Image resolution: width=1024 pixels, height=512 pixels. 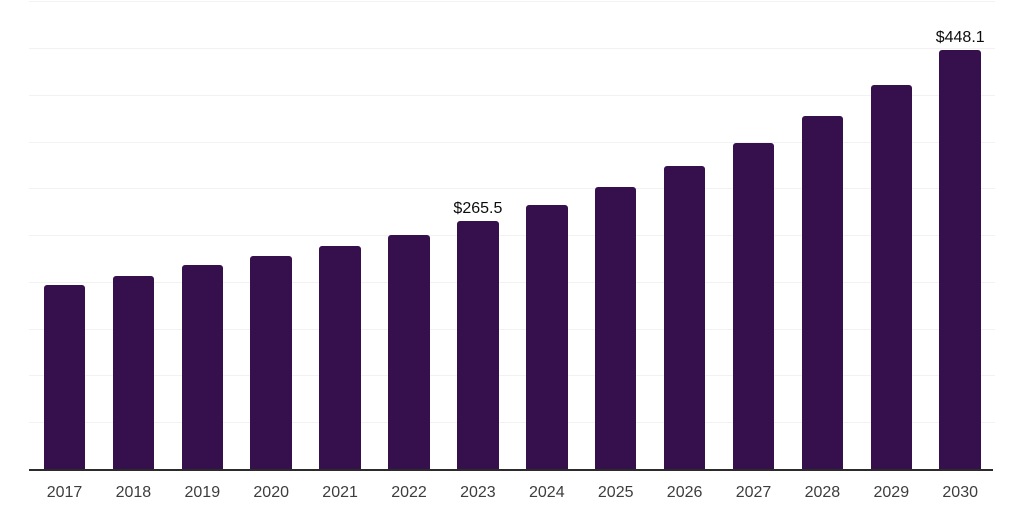 What do you see at coordinates (615, 492) in the screenshot?
I see `x-tick-2025: 2025` at bounding box center [615, 492].